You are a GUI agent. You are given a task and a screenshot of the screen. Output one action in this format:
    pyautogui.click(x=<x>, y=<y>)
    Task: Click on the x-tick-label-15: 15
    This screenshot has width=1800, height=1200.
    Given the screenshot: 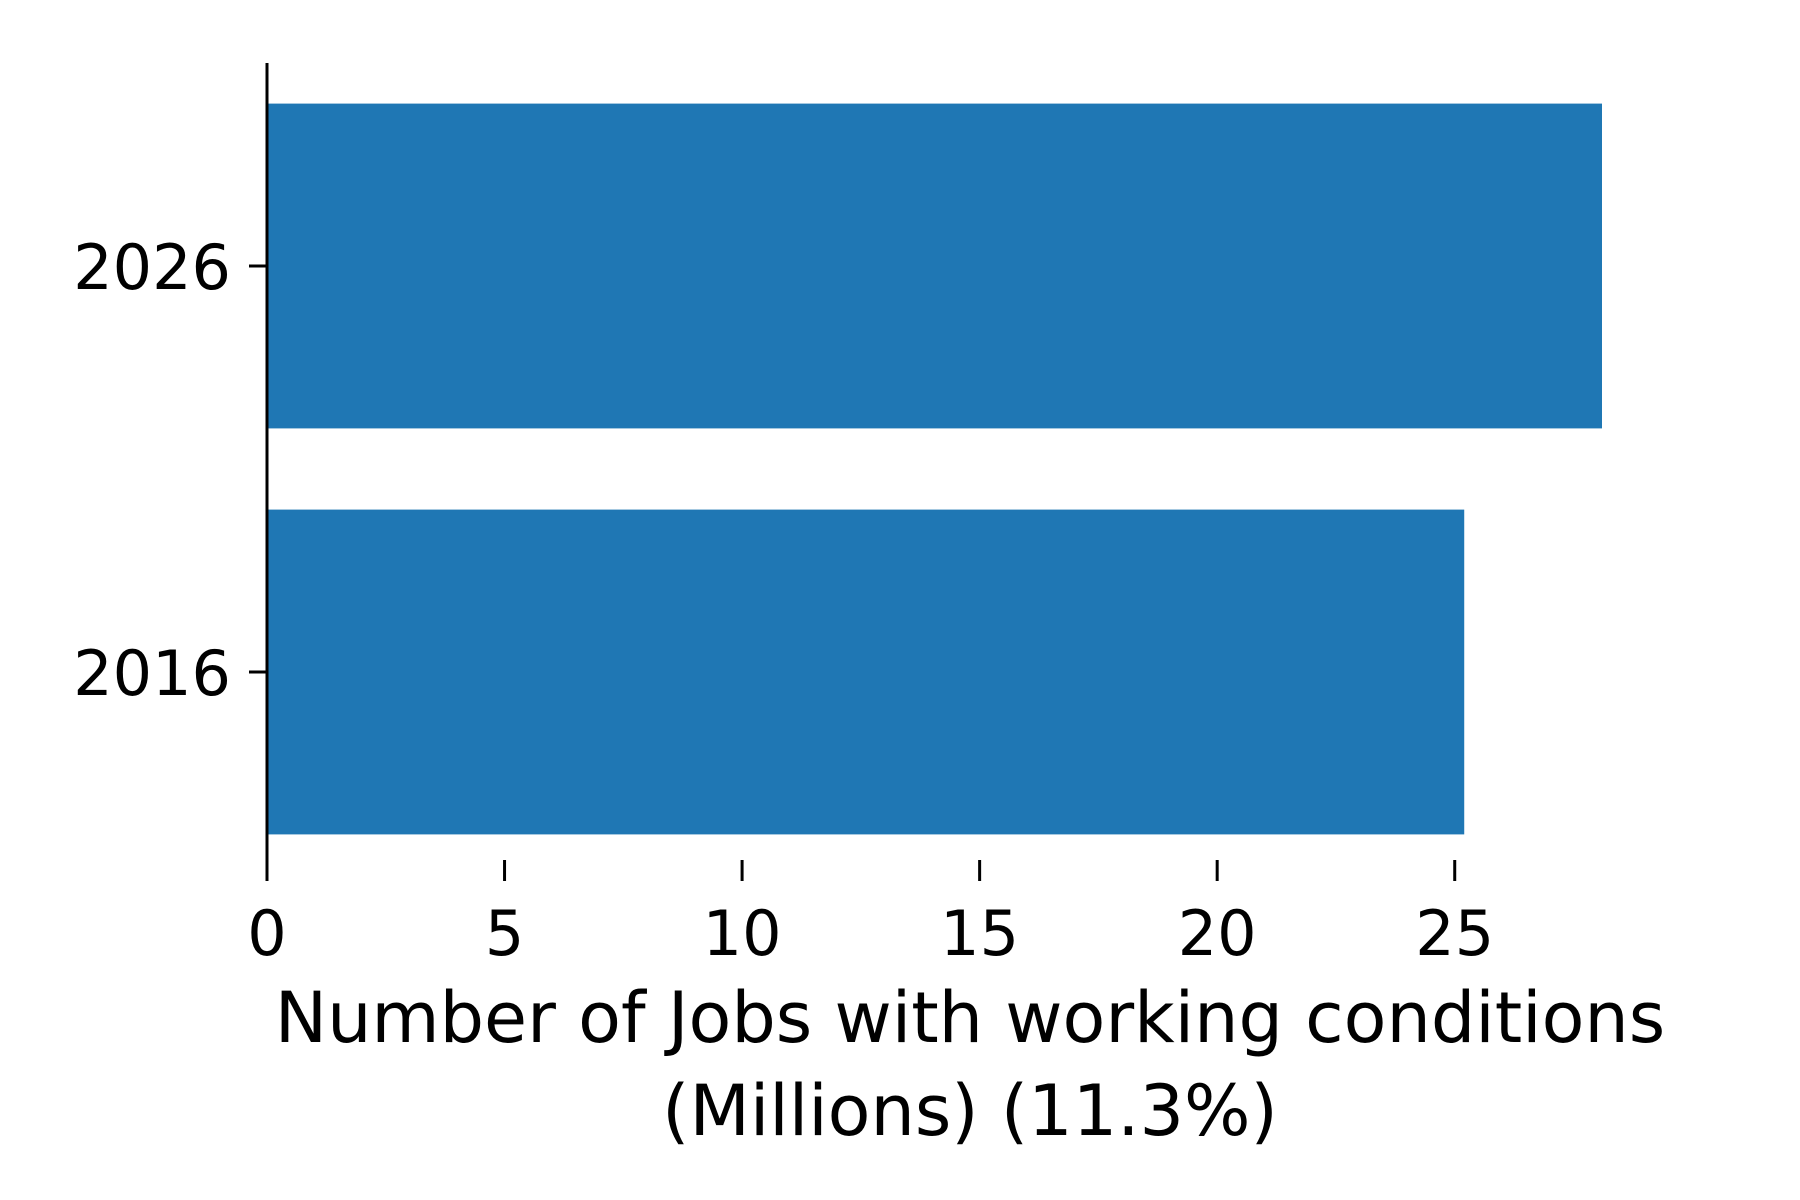 What is the action you would take?
    pyautogui.click(x=979, y=933)
    